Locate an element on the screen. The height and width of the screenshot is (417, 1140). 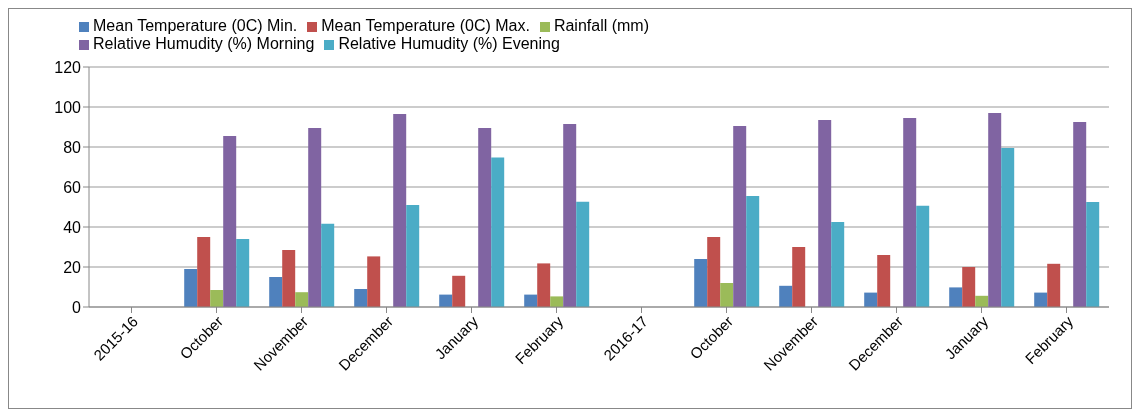
y-tick-label: 60 is located at coordinates (72, 187).